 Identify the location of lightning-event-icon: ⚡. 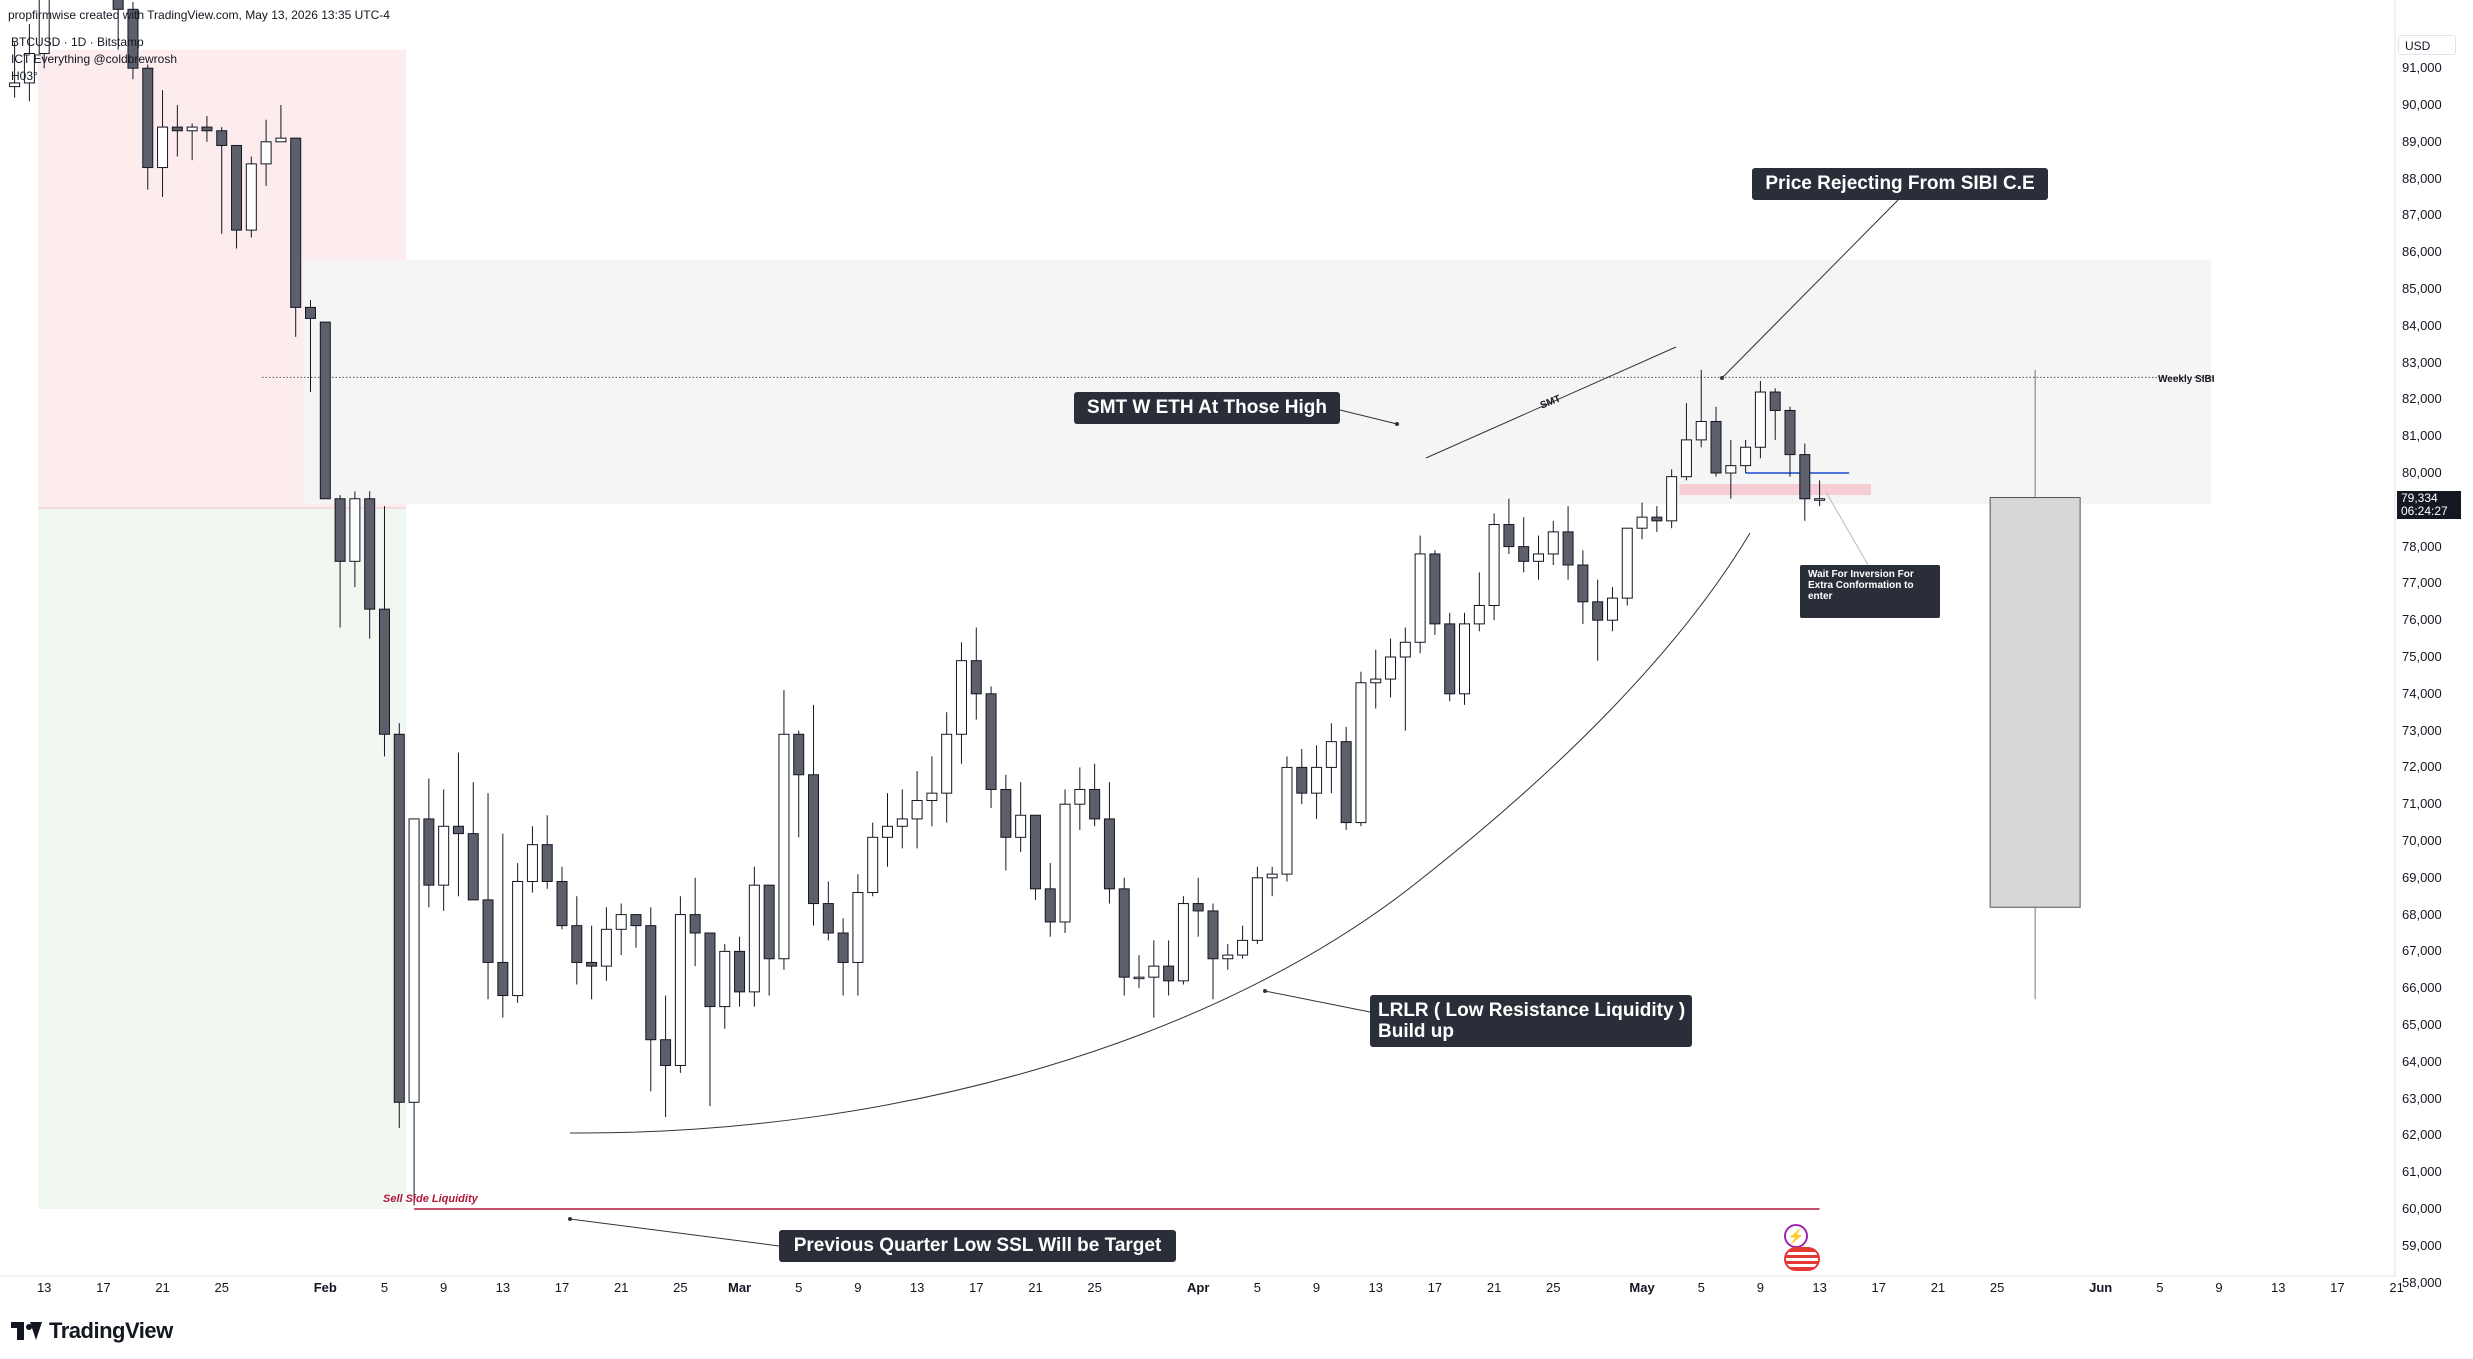
(1796, 1236).